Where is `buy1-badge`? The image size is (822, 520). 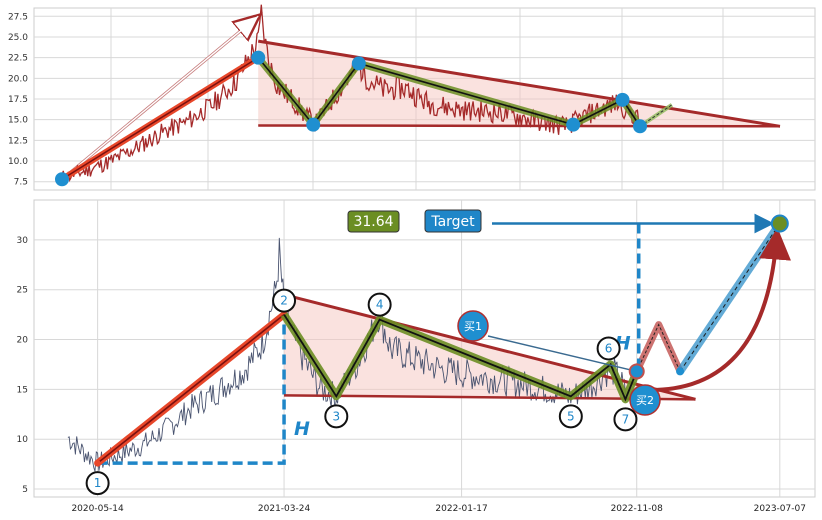
buy1-badge is located at coordinates (473, 326).